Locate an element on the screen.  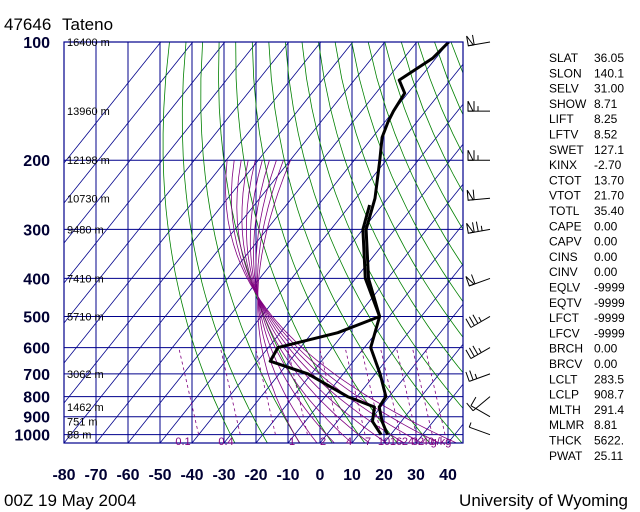
mixing-ratio-label: 40 is located at coordinates (428, 442).